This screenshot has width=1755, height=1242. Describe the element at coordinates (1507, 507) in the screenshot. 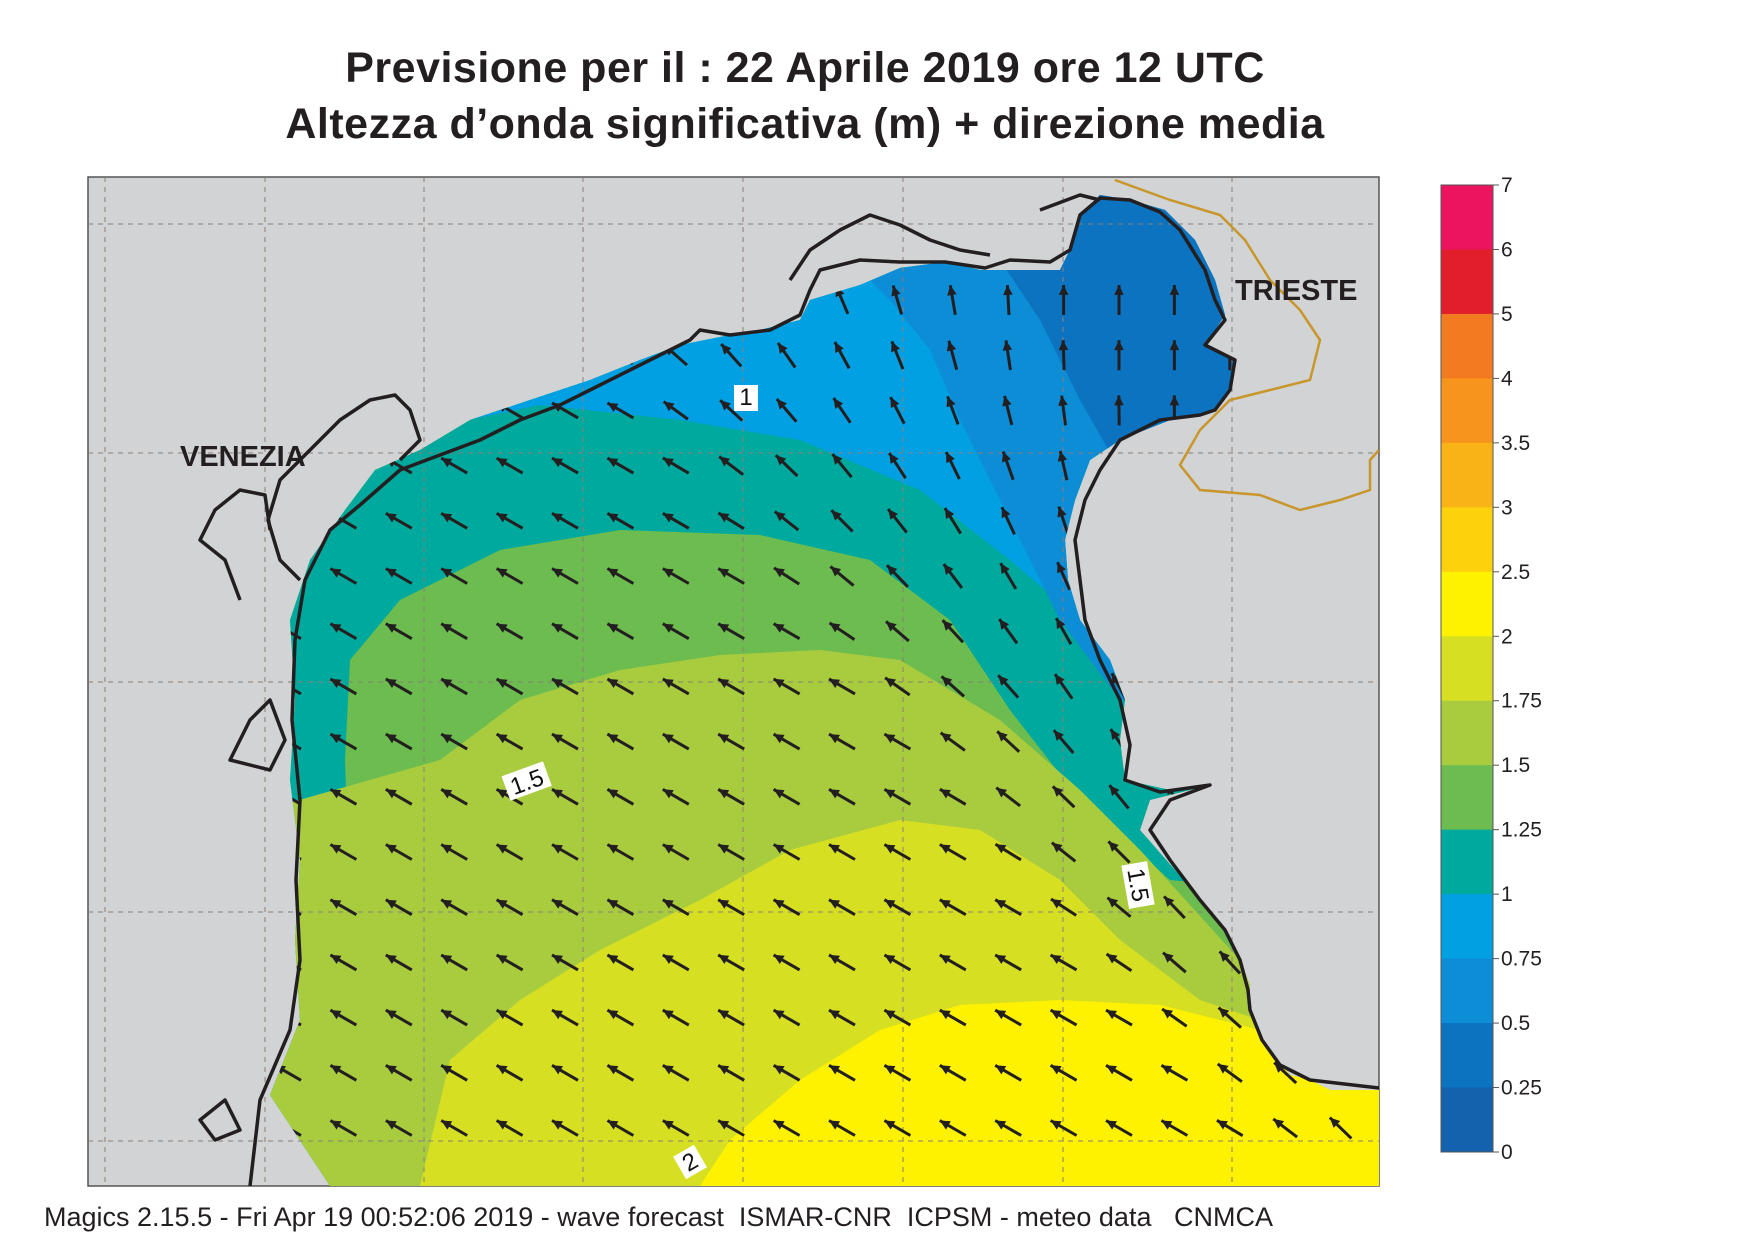

I see `legend-tick-label: 3` at that location.